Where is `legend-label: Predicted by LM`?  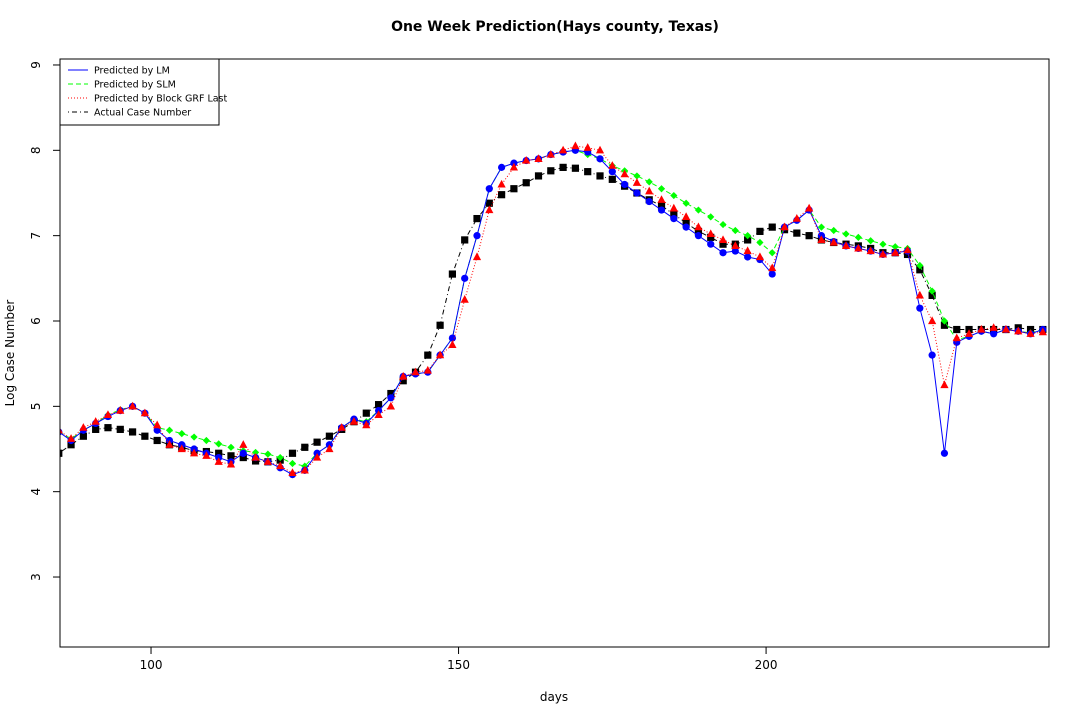
legend-label: Predicted by LM is located at coordinates (132, 71).